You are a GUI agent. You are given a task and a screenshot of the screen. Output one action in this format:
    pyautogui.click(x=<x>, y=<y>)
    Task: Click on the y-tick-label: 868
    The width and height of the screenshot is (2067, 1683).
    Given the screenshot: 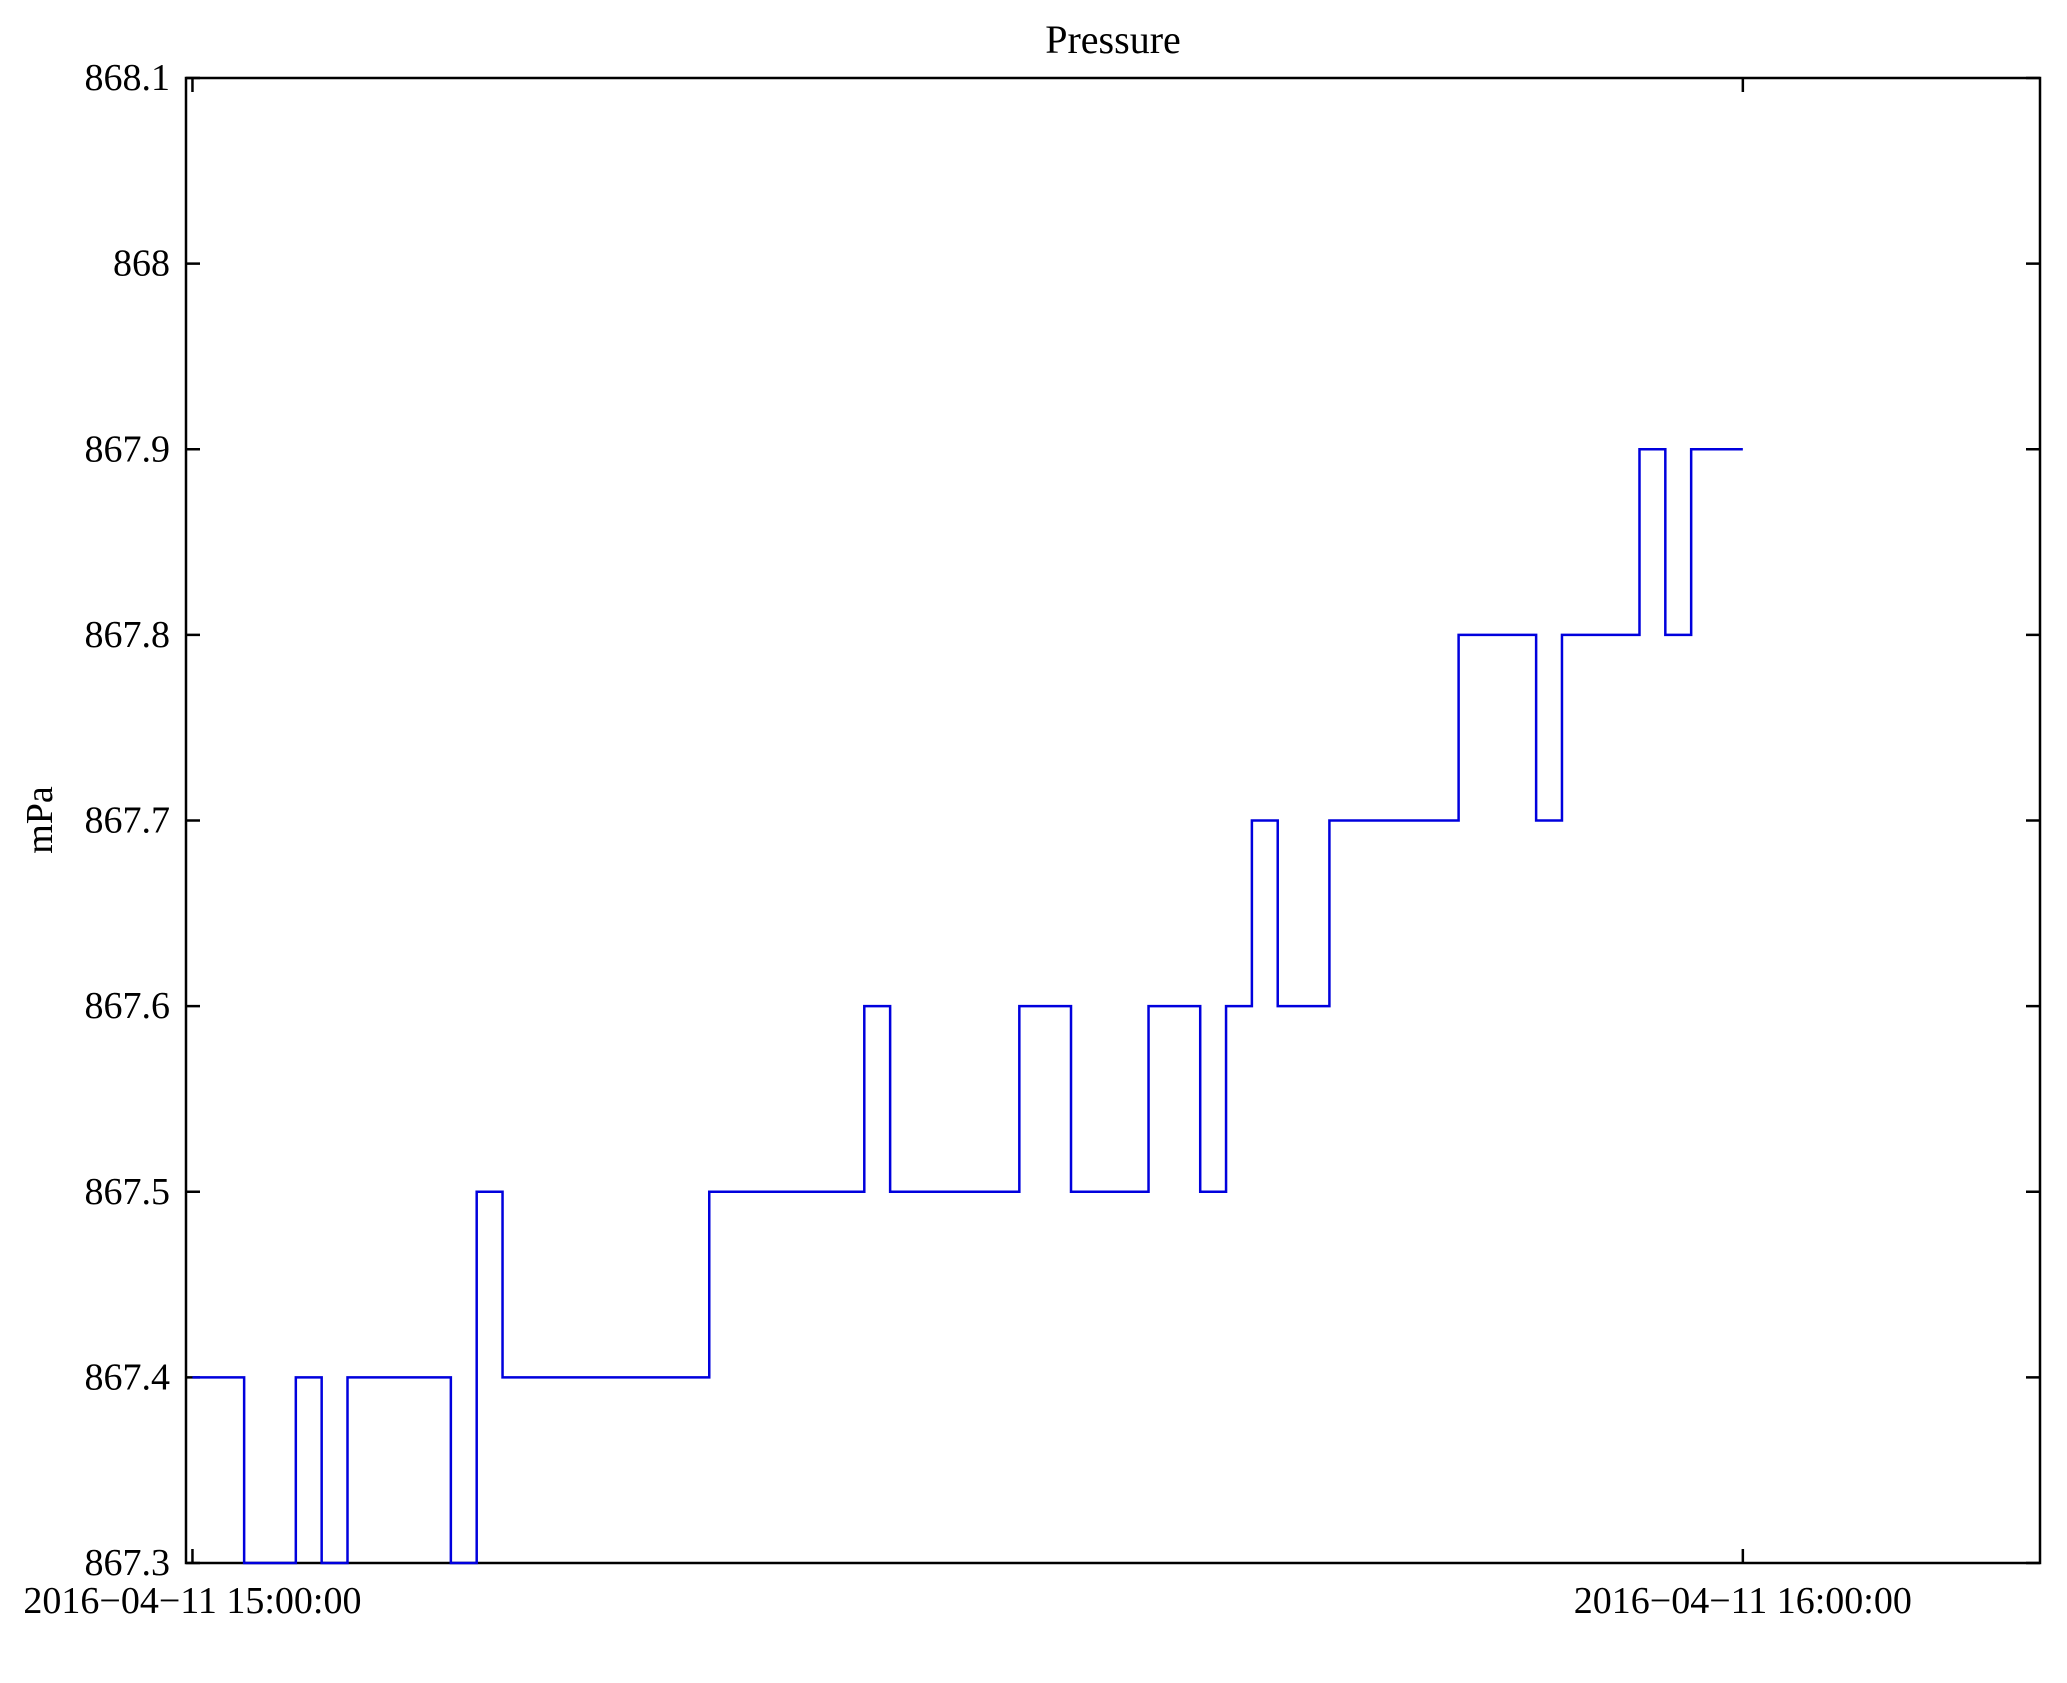 What is the action you would take?
    pyautogui.click(x=141, y=264)
    